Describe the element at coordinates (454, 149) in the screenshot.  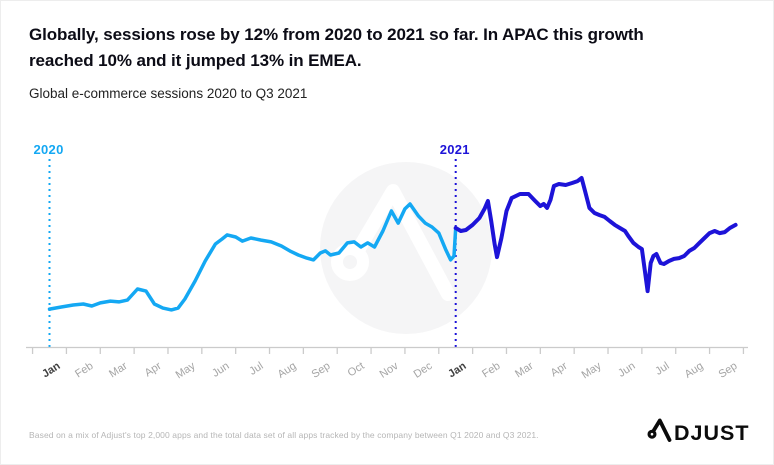
I see `year-annotation-2021: 2021` at that location.